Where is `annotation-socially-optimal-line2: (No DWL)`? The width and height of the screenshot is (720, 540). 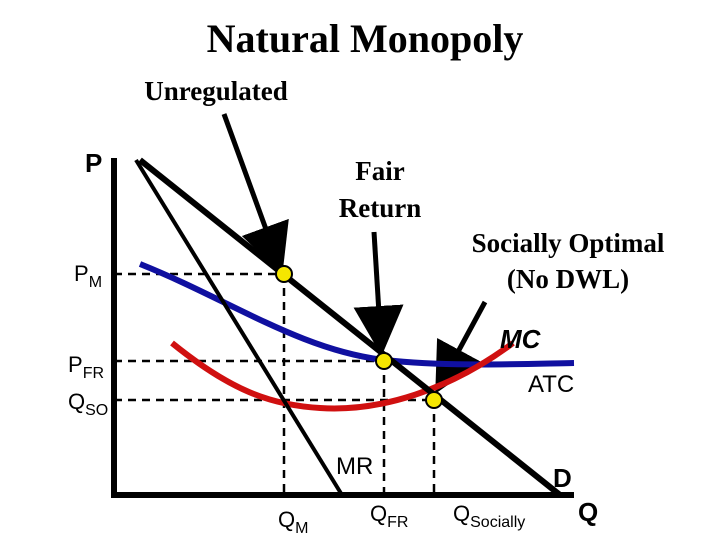
annotation-socially-optimal-line2: (No DWL) is located at coordinates (568, 279).